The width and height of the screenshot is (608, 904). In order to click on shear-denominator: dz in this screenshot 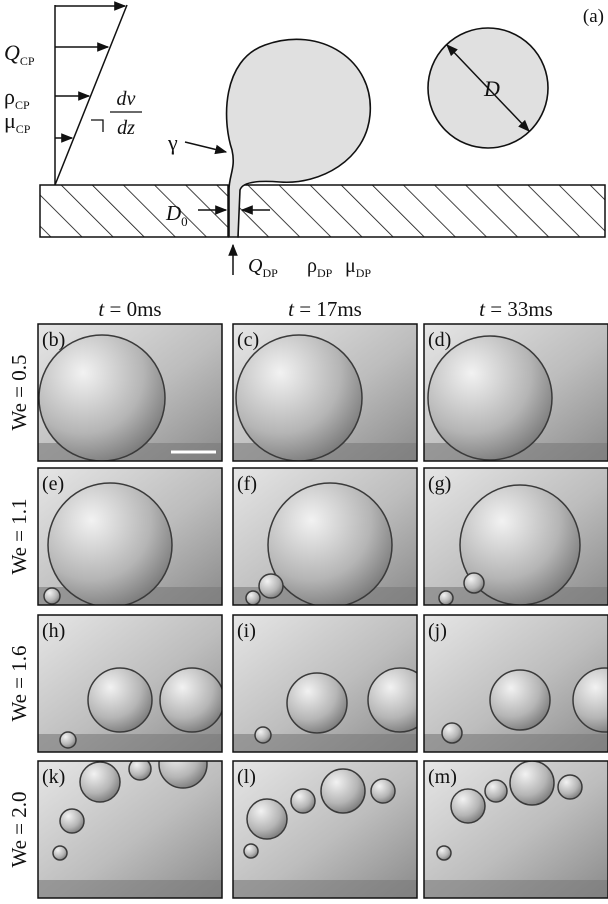, I will do `click(126, 128)`.